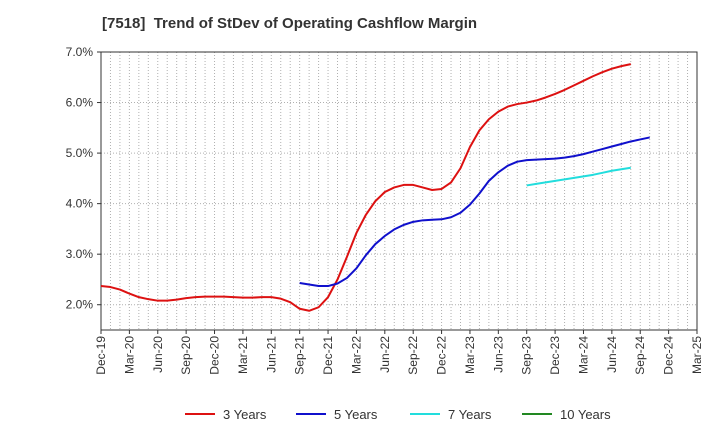 The height and width of the screenshot is (440, 720). Describe the element at coordinates (385, 354) in the screenshot. I see `x-tick-label: Jun-22` at that location.